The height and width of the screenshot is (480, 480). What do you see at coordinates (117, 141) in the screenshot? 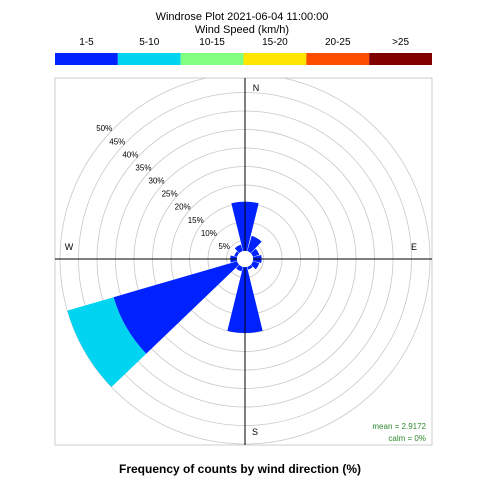
I see `tick-label-9: 45%` at bounding box center [117, 141].